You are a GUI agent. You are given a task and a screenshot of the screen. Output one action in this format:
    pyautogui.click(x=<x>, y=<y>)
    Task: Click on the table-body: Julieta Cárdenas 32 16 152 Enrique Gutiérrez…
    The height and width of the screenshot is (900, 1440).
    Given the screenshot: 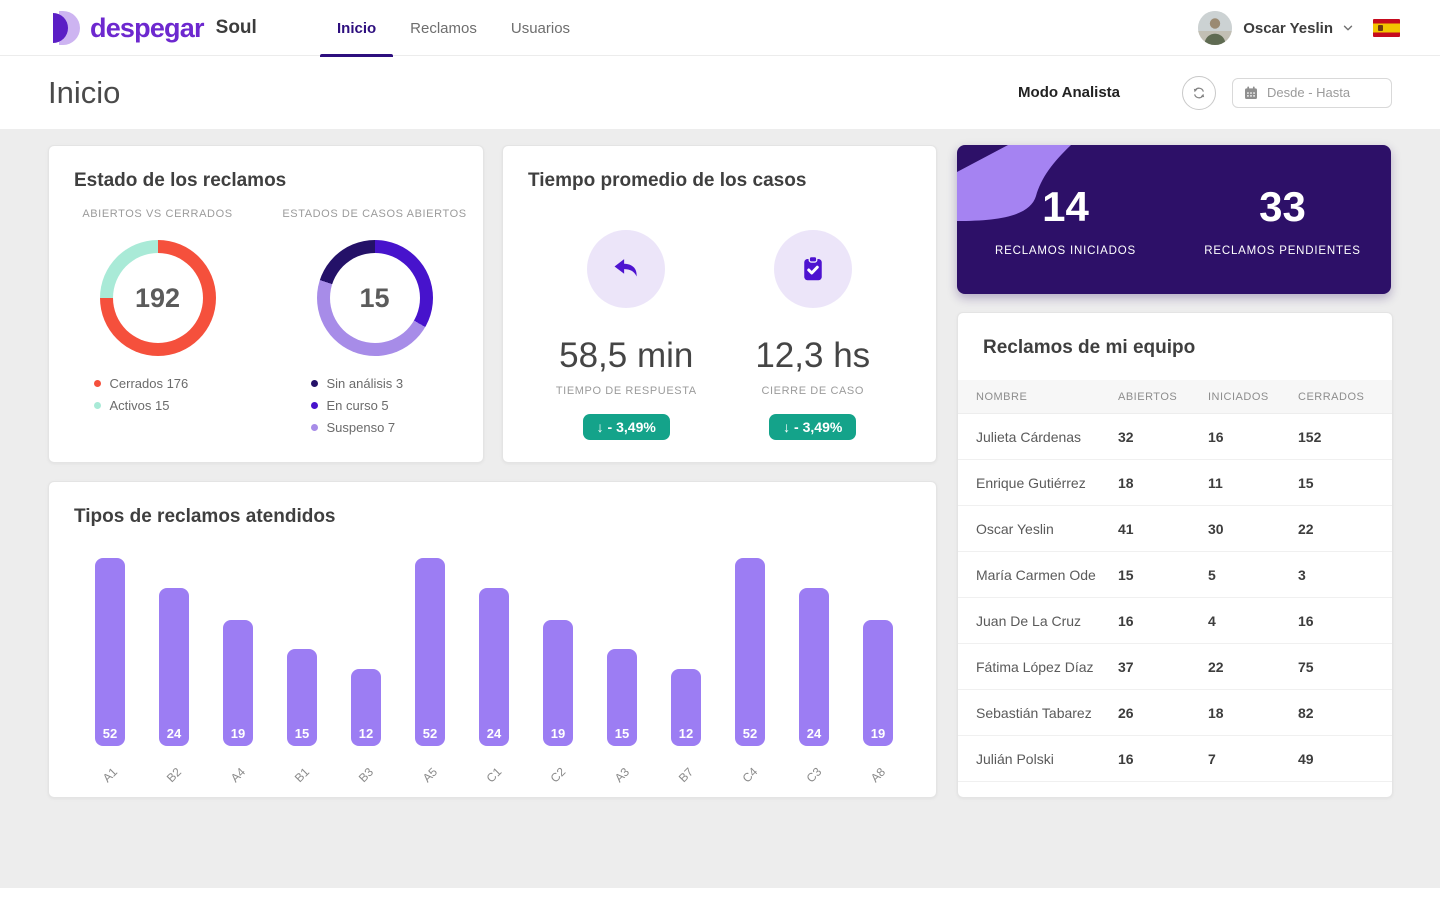 What is the action you would take?
    pyautogui.click(x=1175, y=598)
    